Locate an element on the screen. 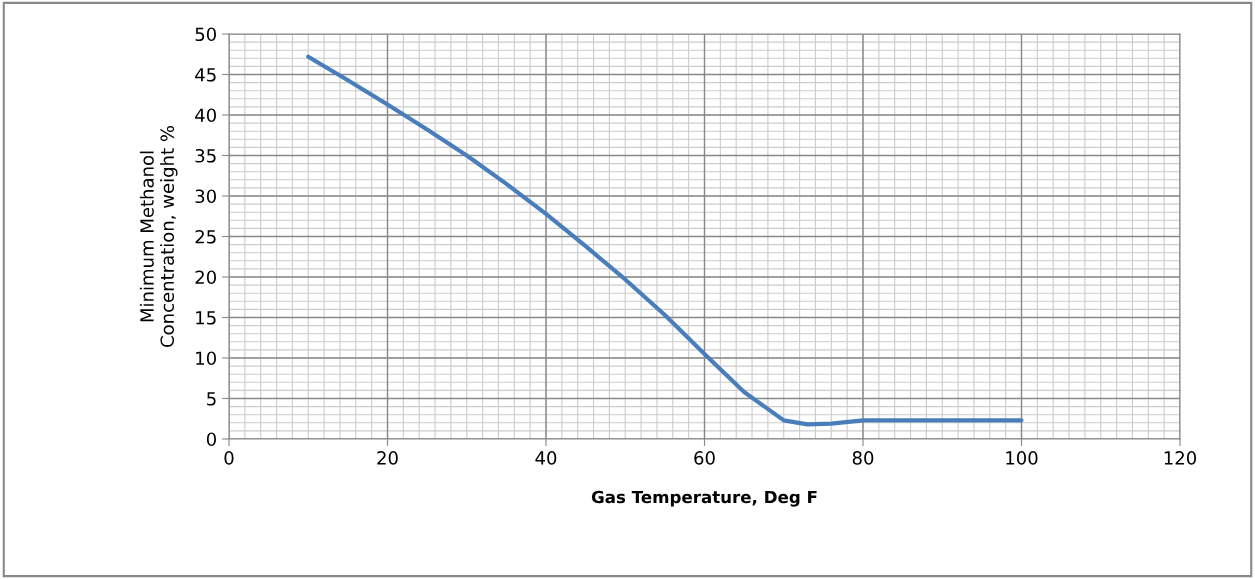 The height and width of the screenshot is (579, 1255). y-tick-label: 0 is located at coordinates (211, 439).